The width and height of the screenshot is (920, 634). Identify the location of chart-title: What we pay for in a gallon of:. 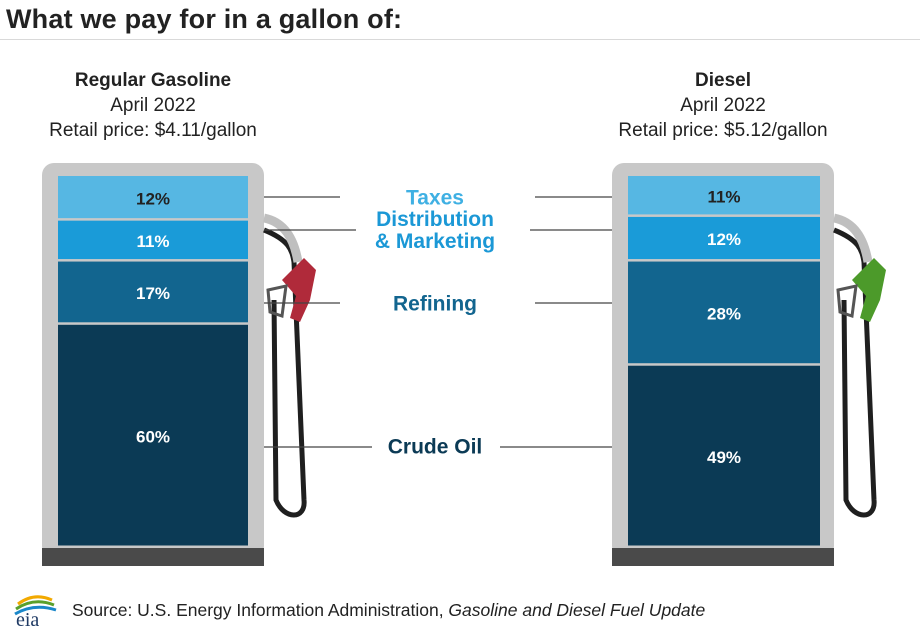
(204, 19).